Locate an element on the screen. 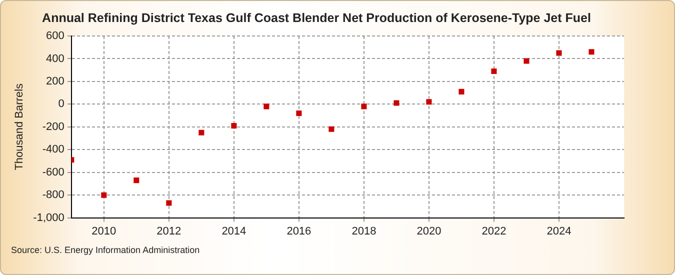 The image size is (675, 275). y-tick-label: 200 is located at coordinates (55, 81).